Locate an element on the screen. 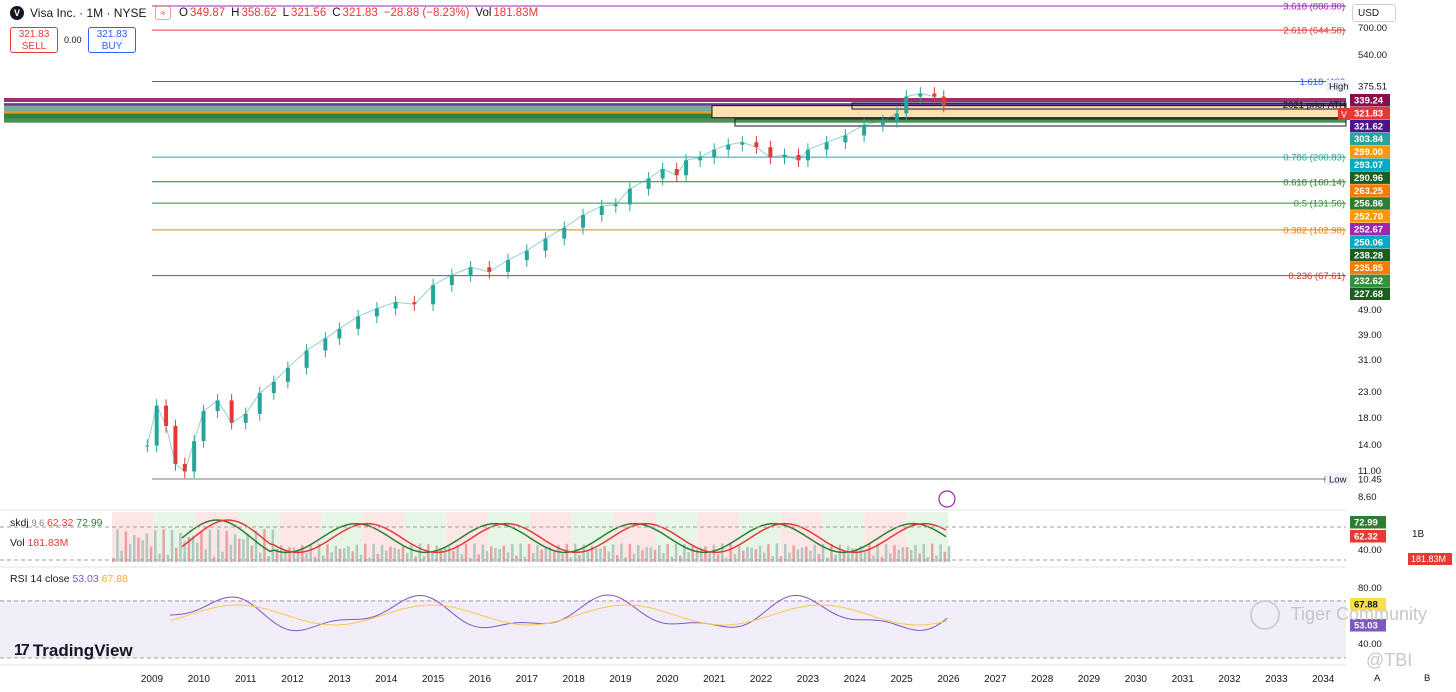 Image resolution: width=1456 pixels, height=692 pixels. price-tag: 290.96 is located at coordinates (1368, 178).